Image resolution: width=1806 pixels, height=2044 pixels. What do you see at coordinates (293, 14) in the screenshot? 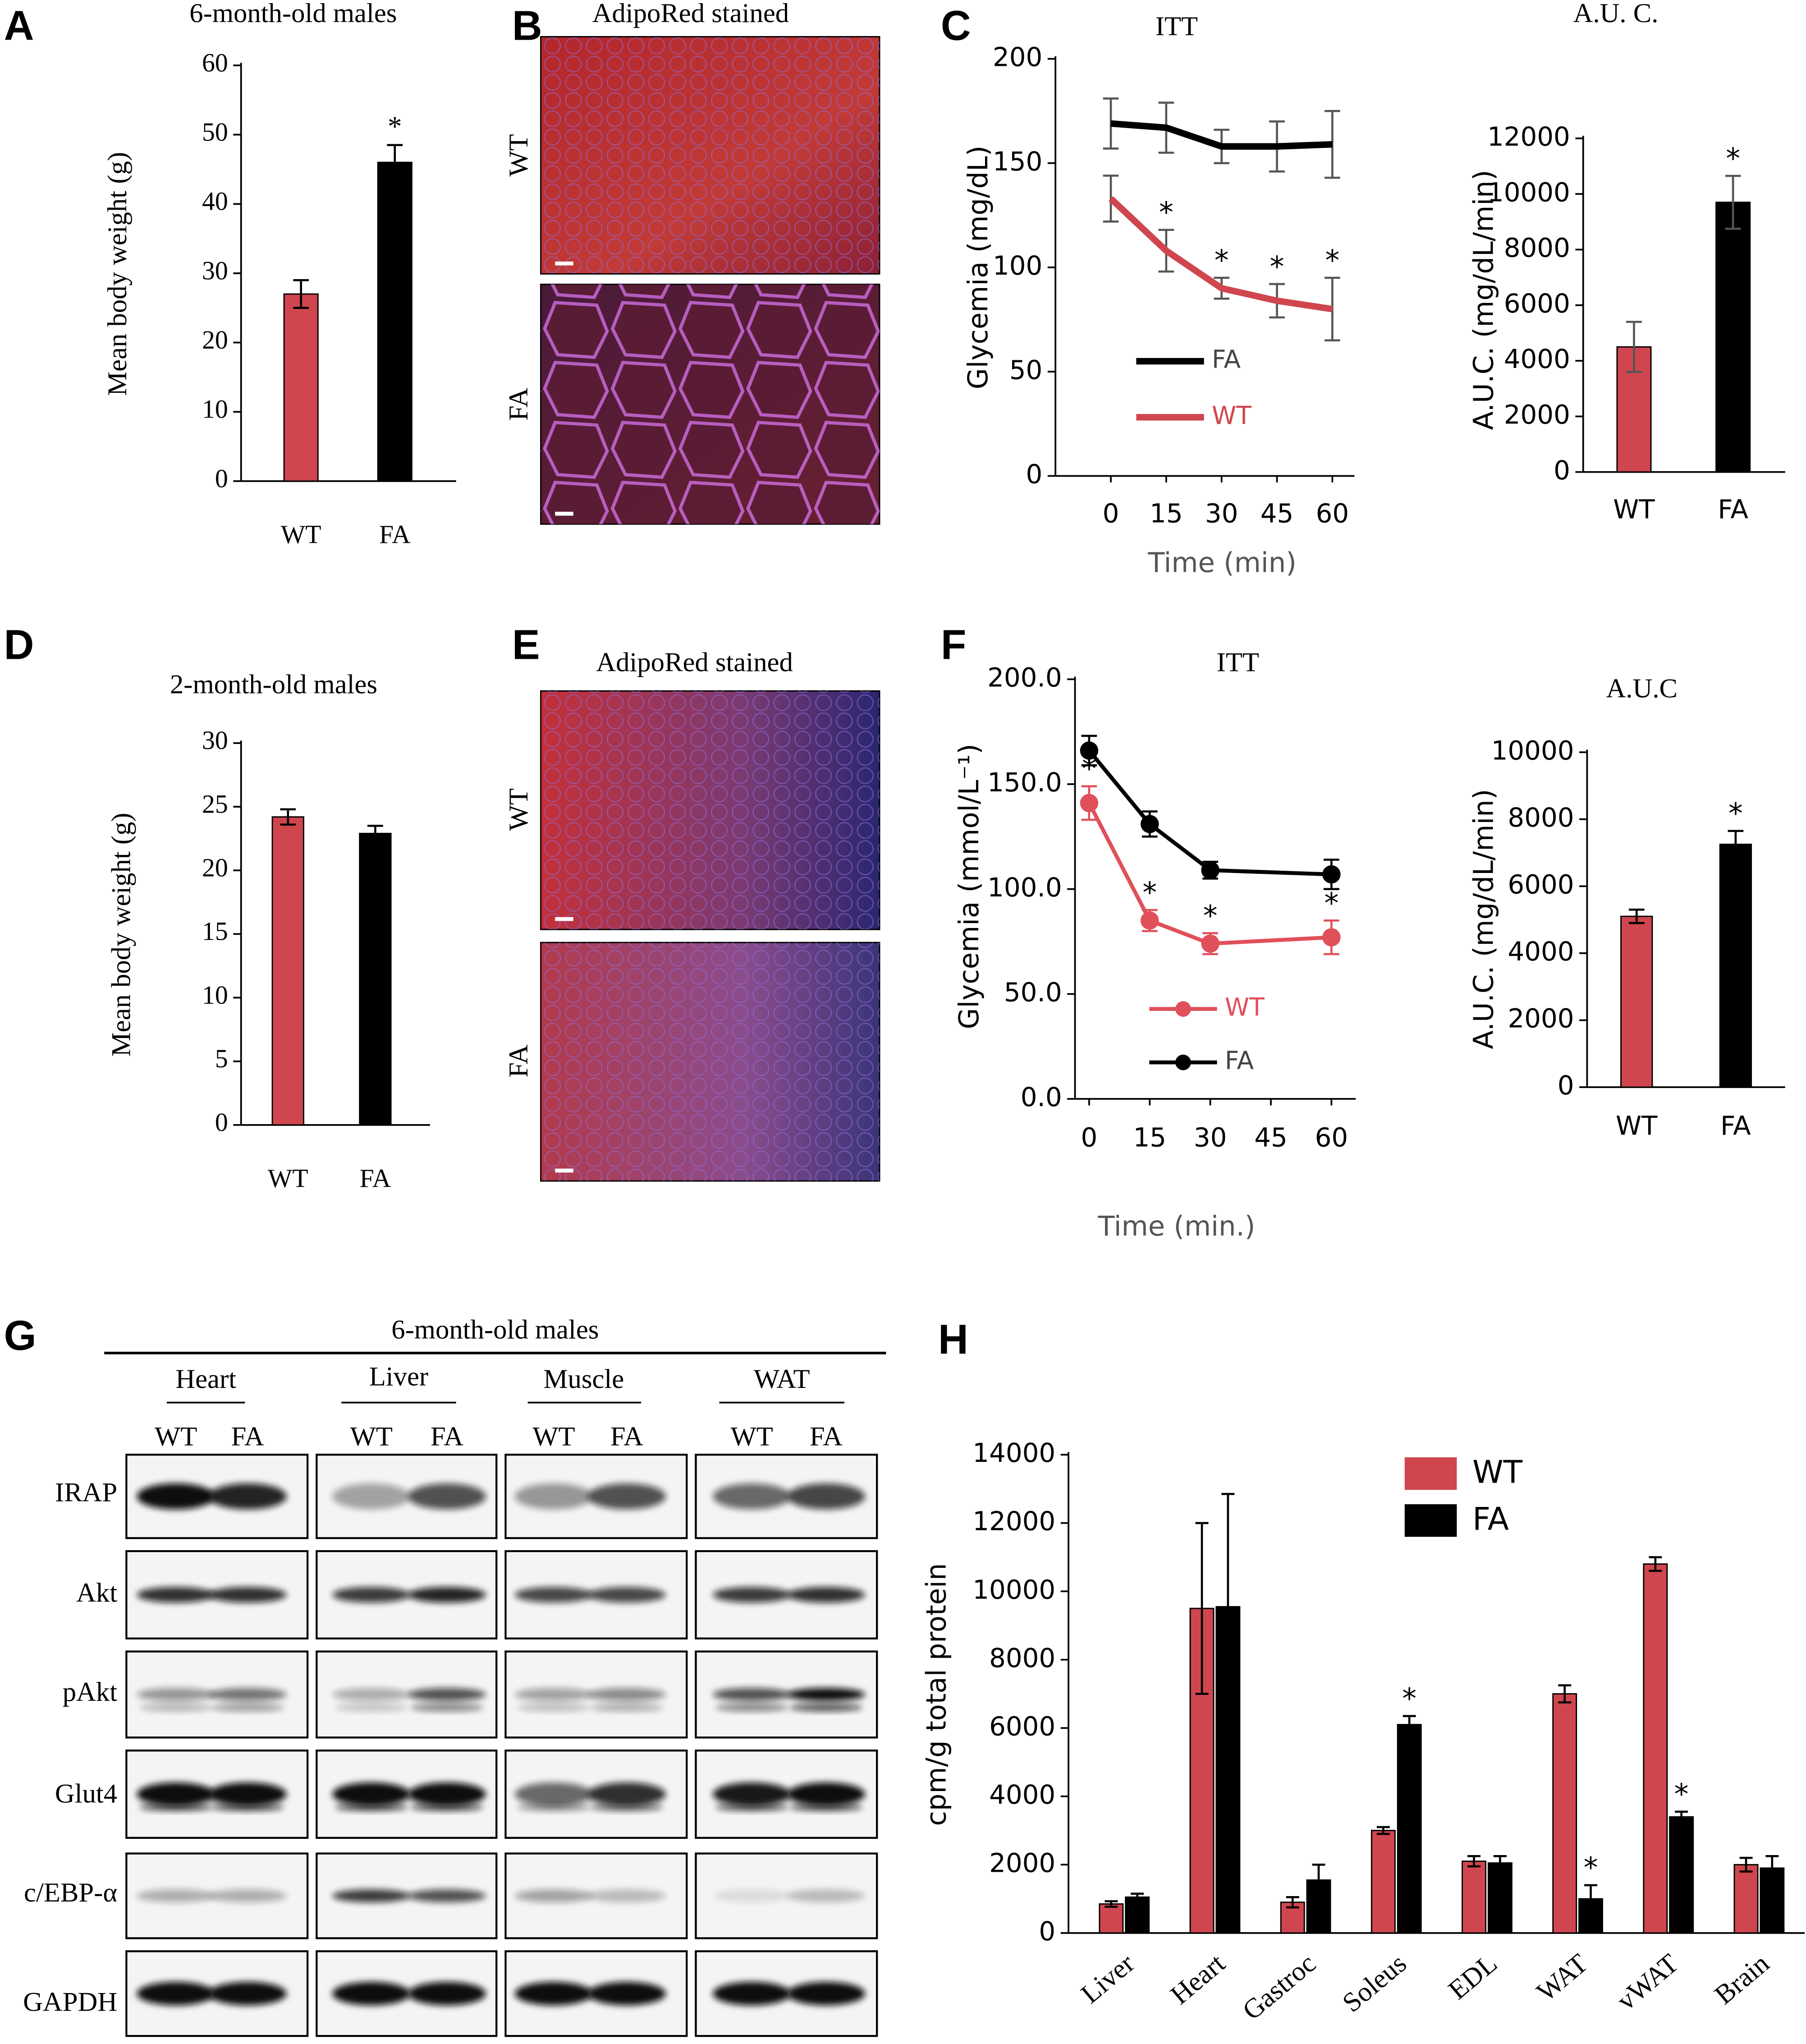
I see `chart-title: 6-month-old males` at bounding box center [293, 14].